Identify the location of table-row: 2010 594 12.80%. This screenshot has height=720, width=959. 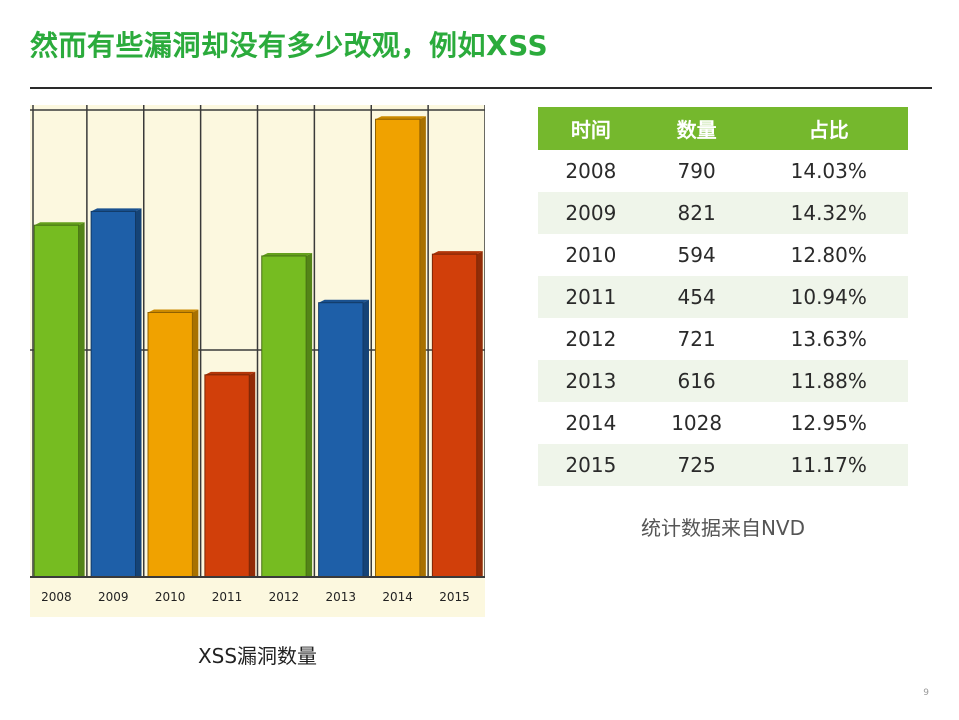
(723, 255).